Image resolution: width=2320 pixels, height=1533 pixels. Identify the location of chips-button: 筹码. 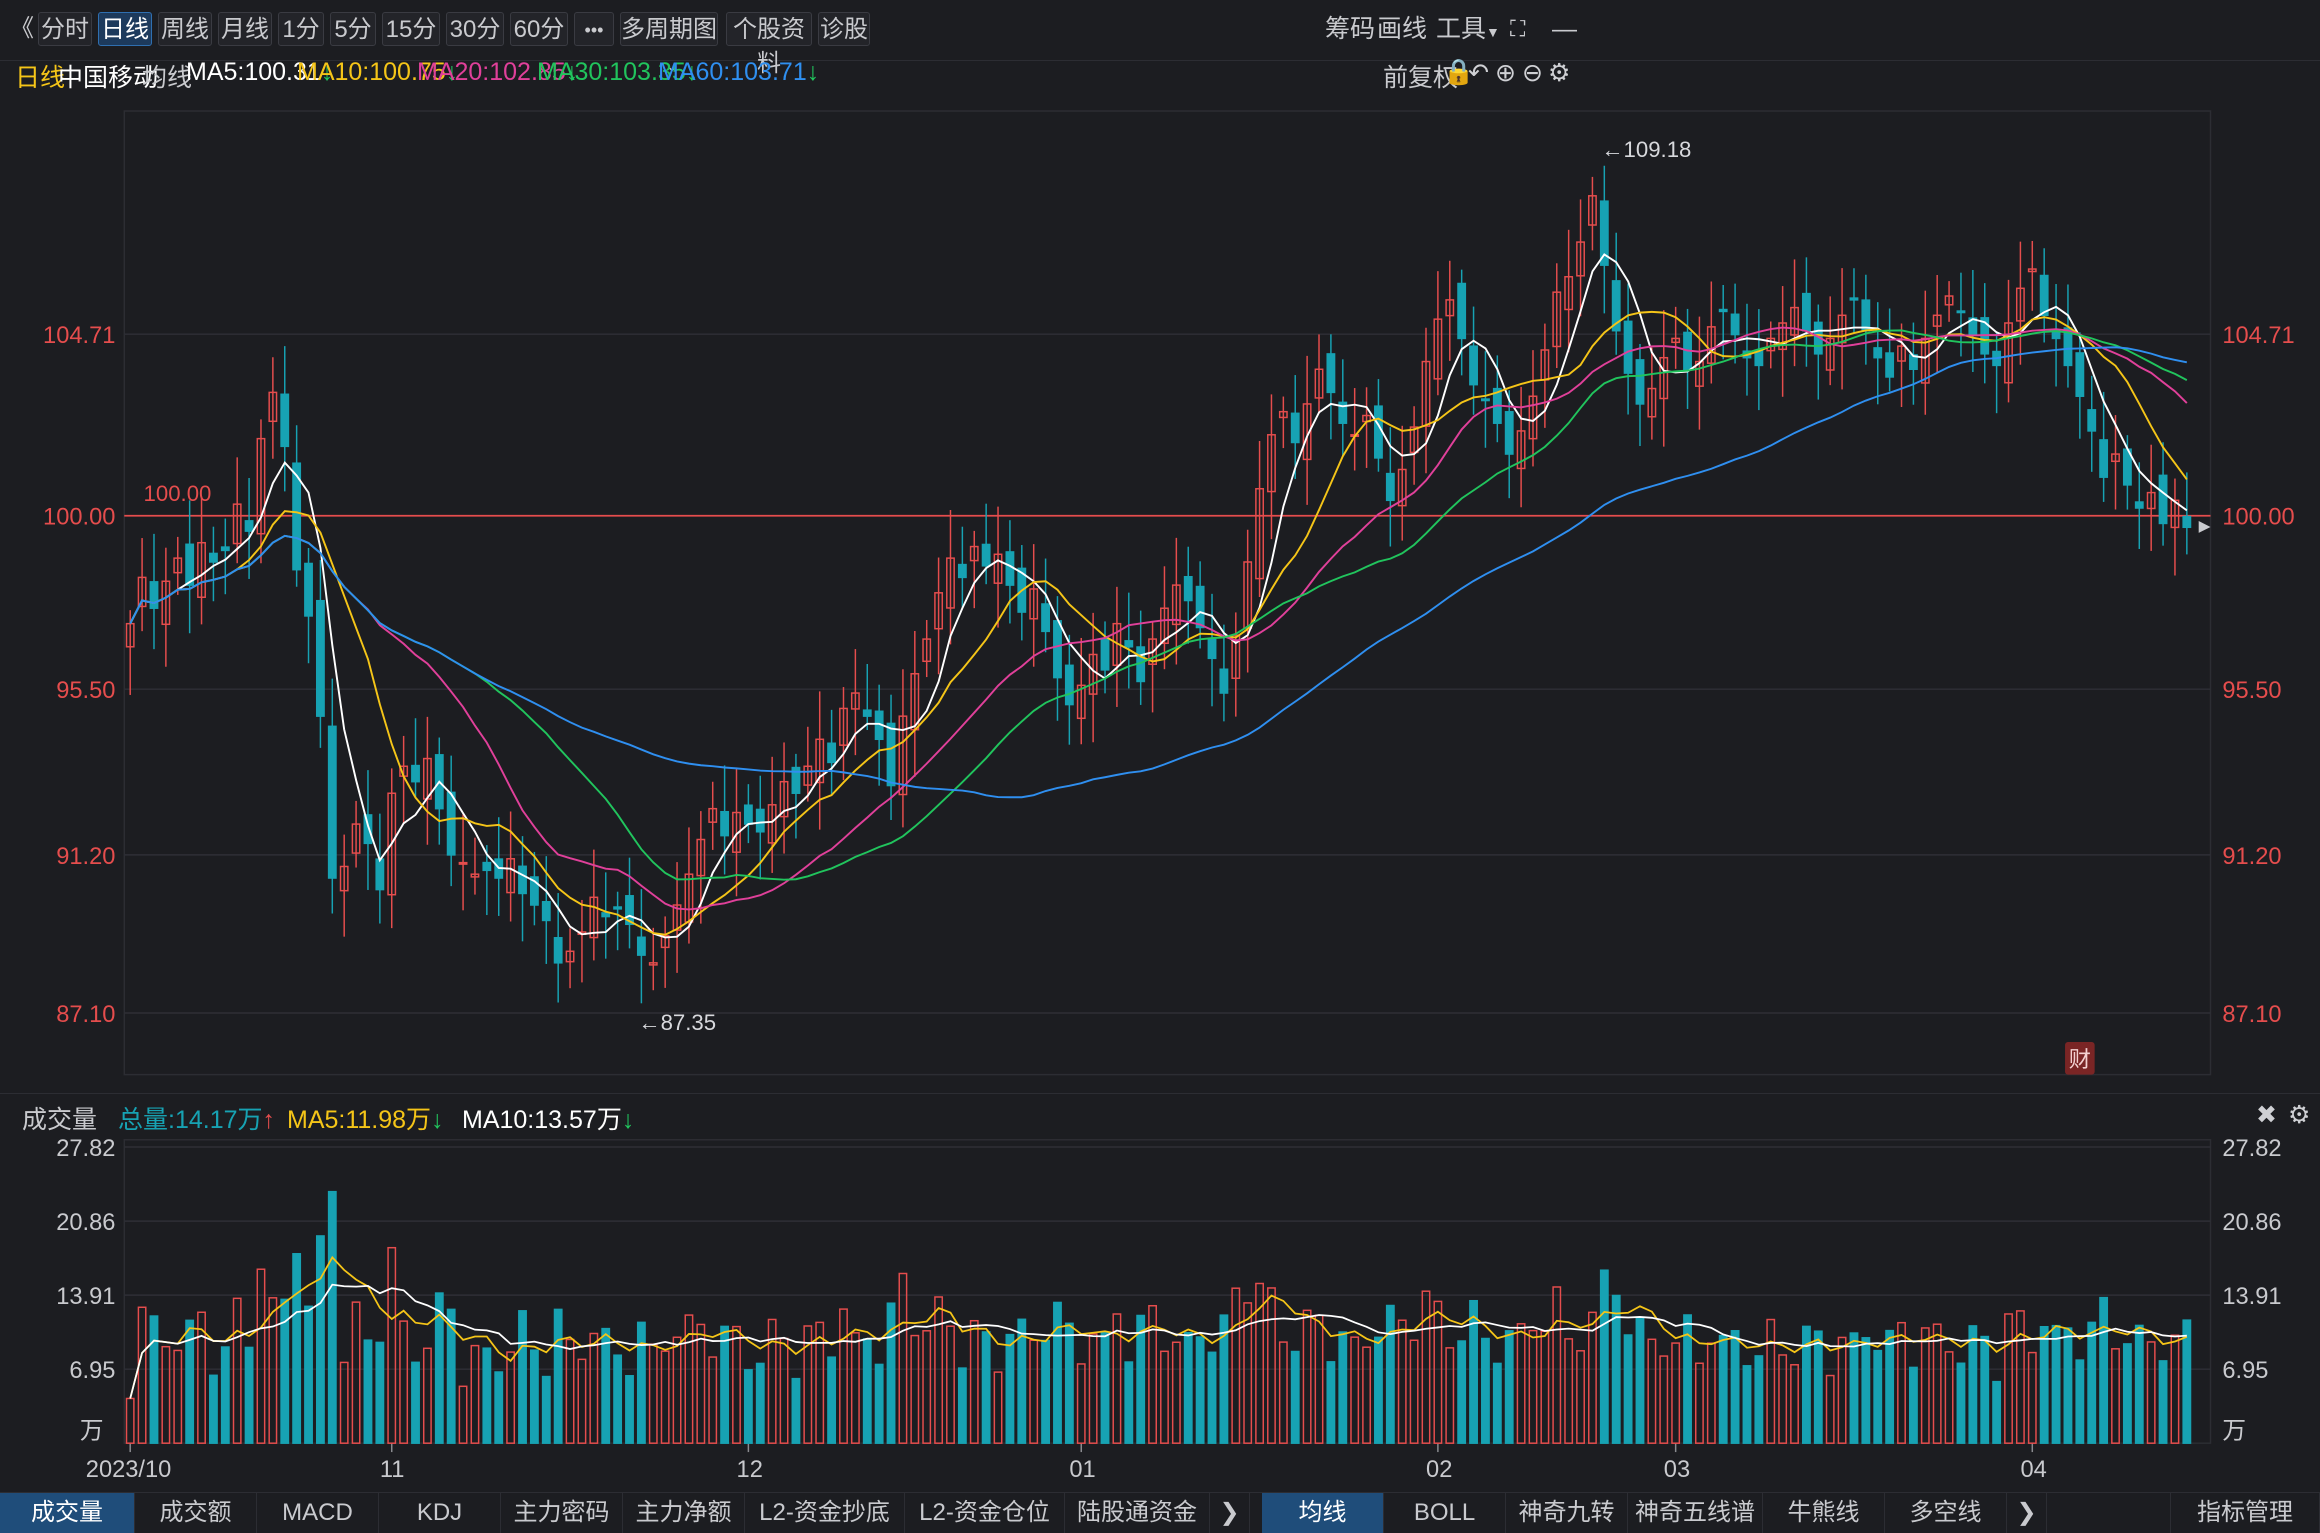
(1350, 29).